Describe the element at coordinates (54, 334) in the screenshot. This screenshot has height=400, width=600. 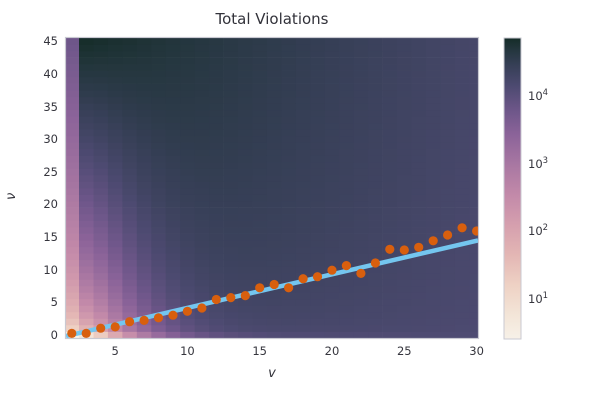
I see `y-tick-label: 0` at that location.